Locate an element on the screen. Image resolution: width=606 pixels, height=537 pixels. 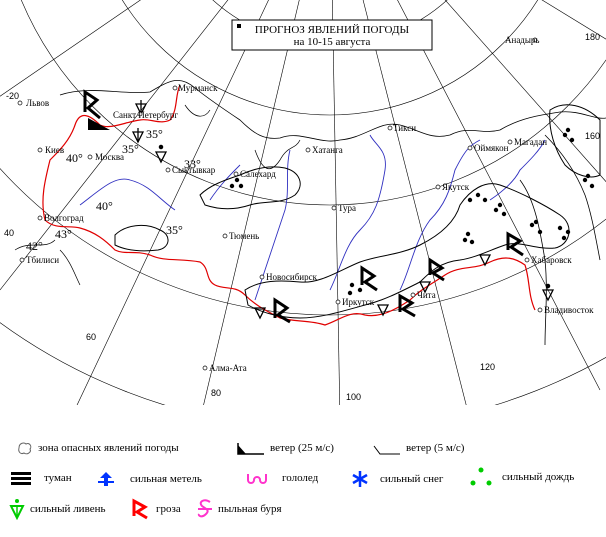
temp-label: 43° is located at coordinates (63, 234).